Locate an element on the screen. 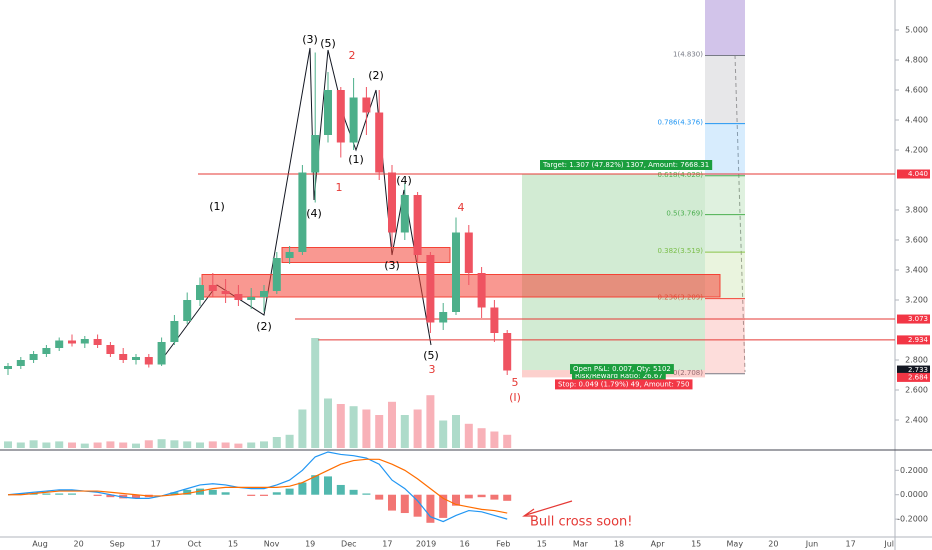 The height and width of the screenshot is (550, 932). x-tick-label: May is located at coordinates (735, 544).